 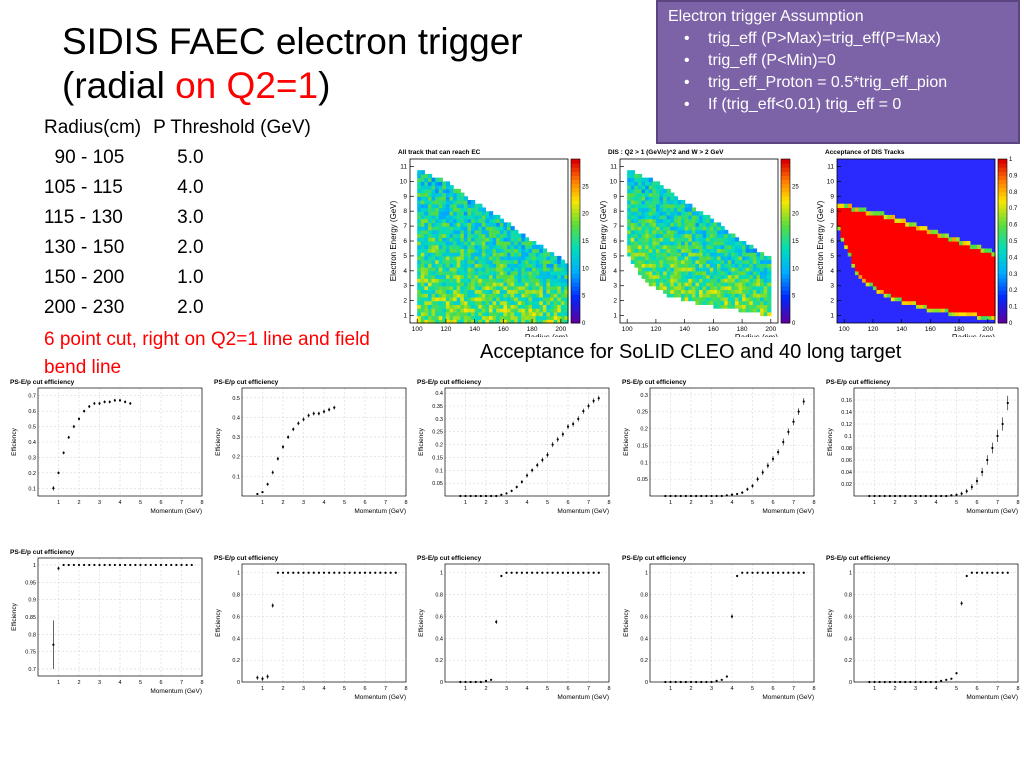 What do you see at coordinates (832, 286) in the screenshot?
I see `y-tick-label: 3` at bounding box center [832, 286].